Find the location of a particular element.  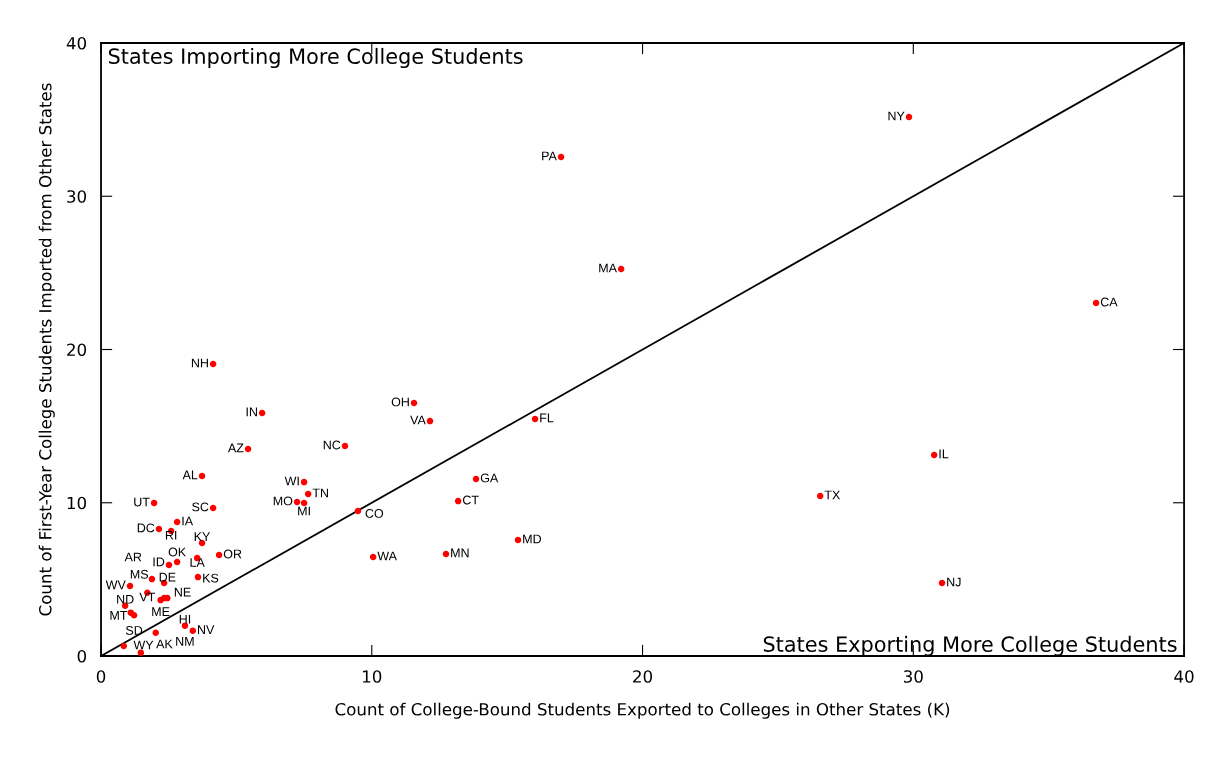

data-label: OH is located at coordinates (400, 402).